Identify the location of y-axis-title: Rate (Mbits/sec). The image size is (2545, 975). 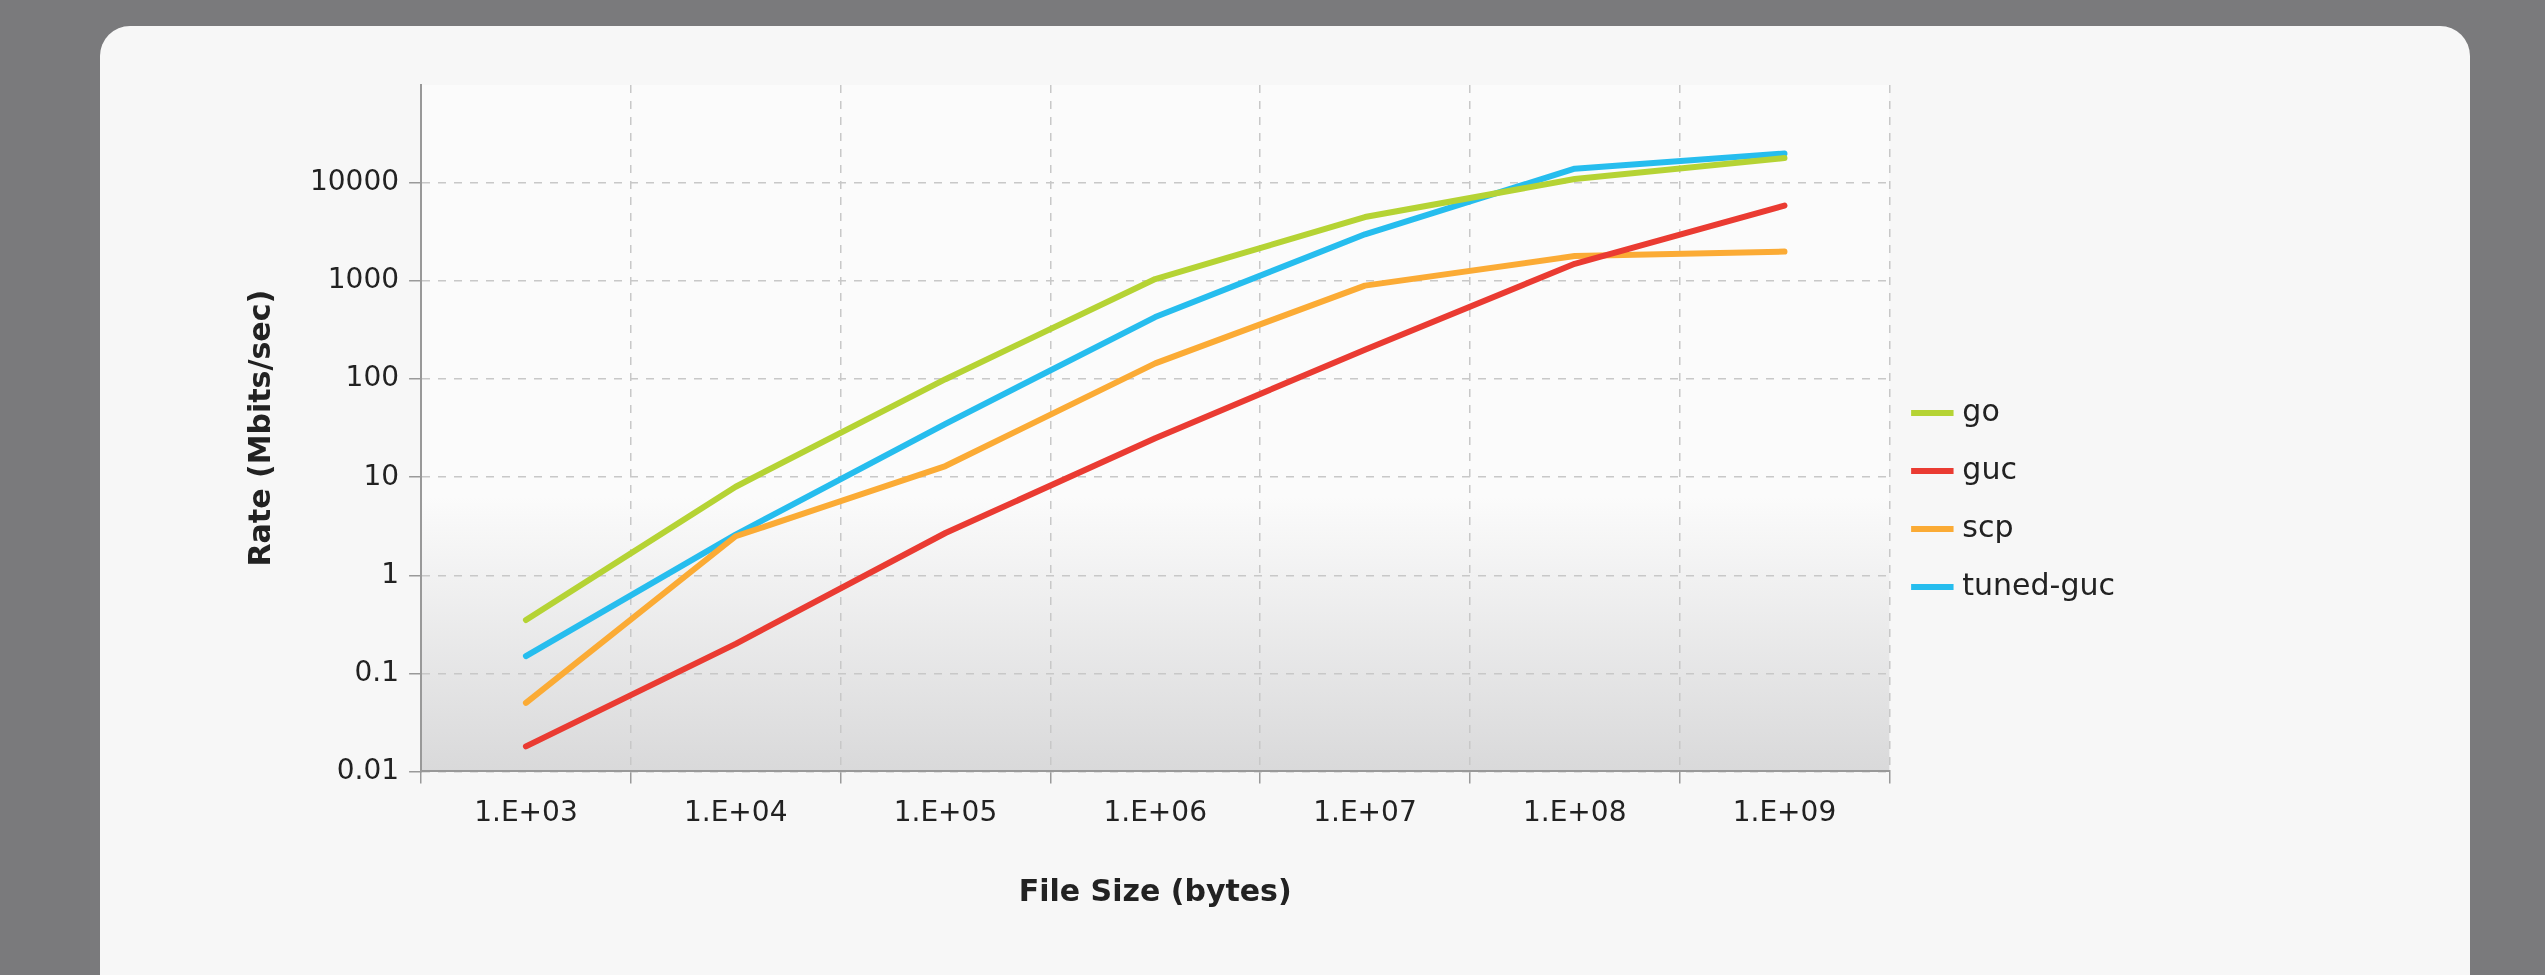
(259, 428).